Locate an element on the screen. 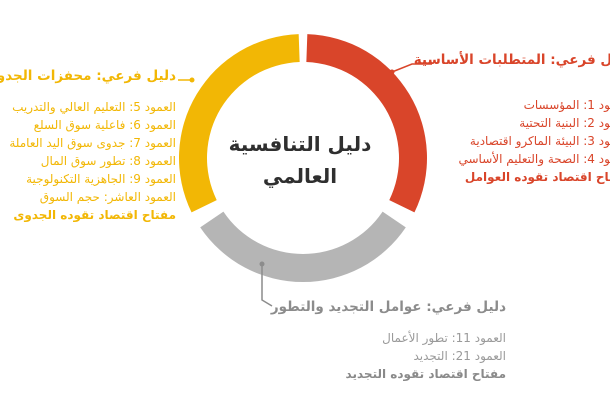 The height and width of the screenshot is (412, 610). pillar-item: العمود 4: الصحة والتعليم الأساسي is located at coordinates (534, 159).